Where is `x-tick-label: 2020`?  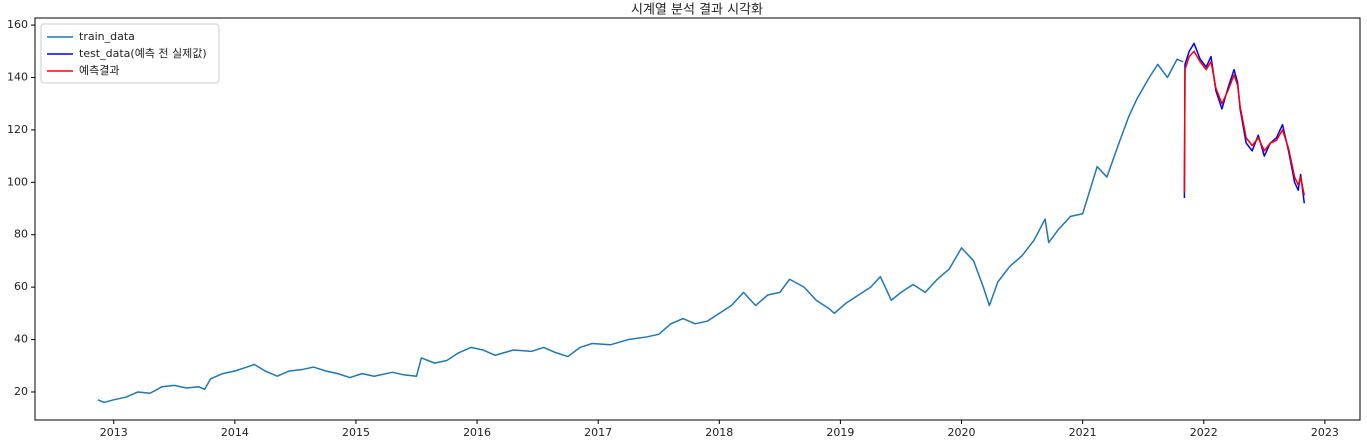 x-tick-label: 2020 is located at coordinates (962, 432).